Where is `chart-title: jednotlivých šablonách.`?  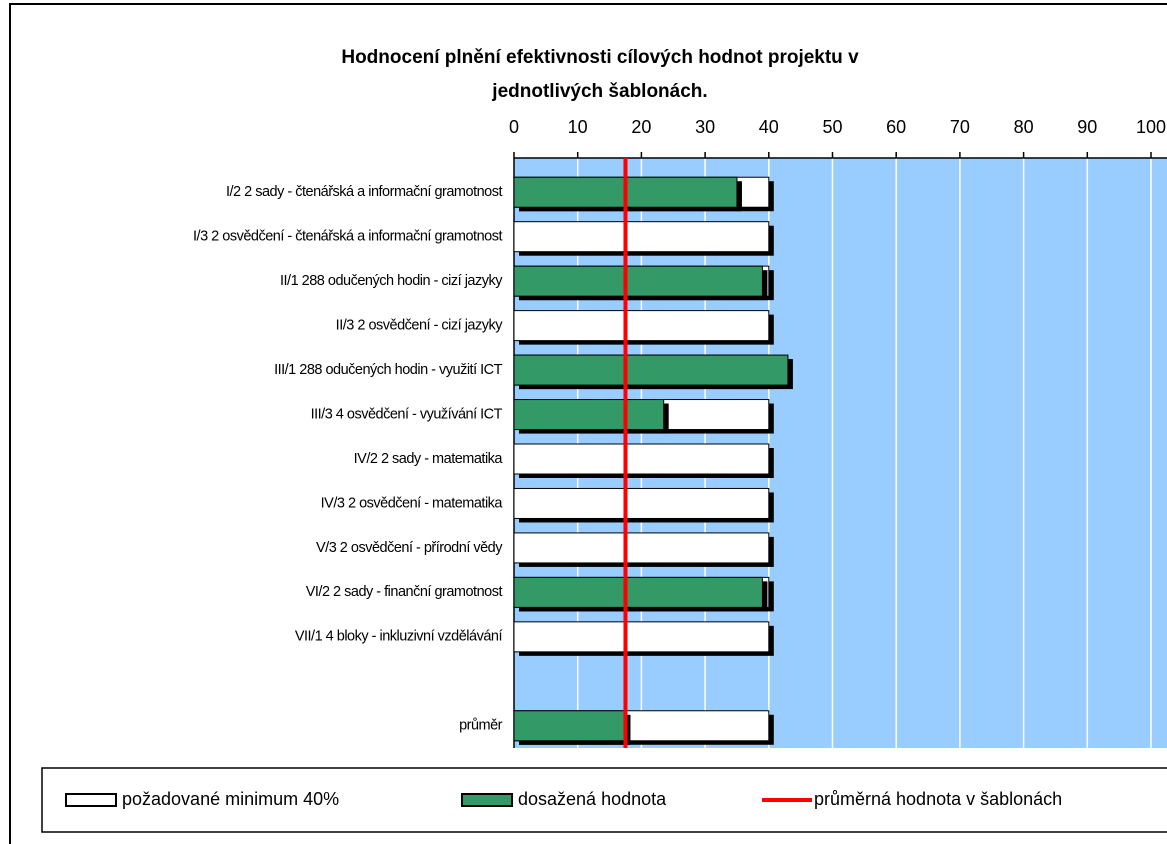
chart-title: jednotlivých šablonách. is located at coordinates (599, 91).